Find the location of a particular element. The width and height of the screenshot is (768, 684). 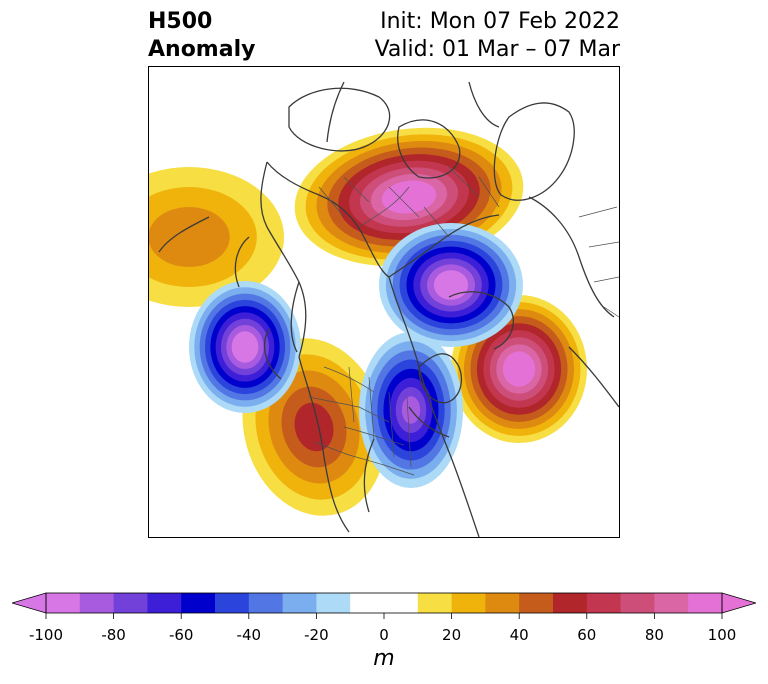

colorbar-tick-label: -40 is located at coordinates (249, 635).